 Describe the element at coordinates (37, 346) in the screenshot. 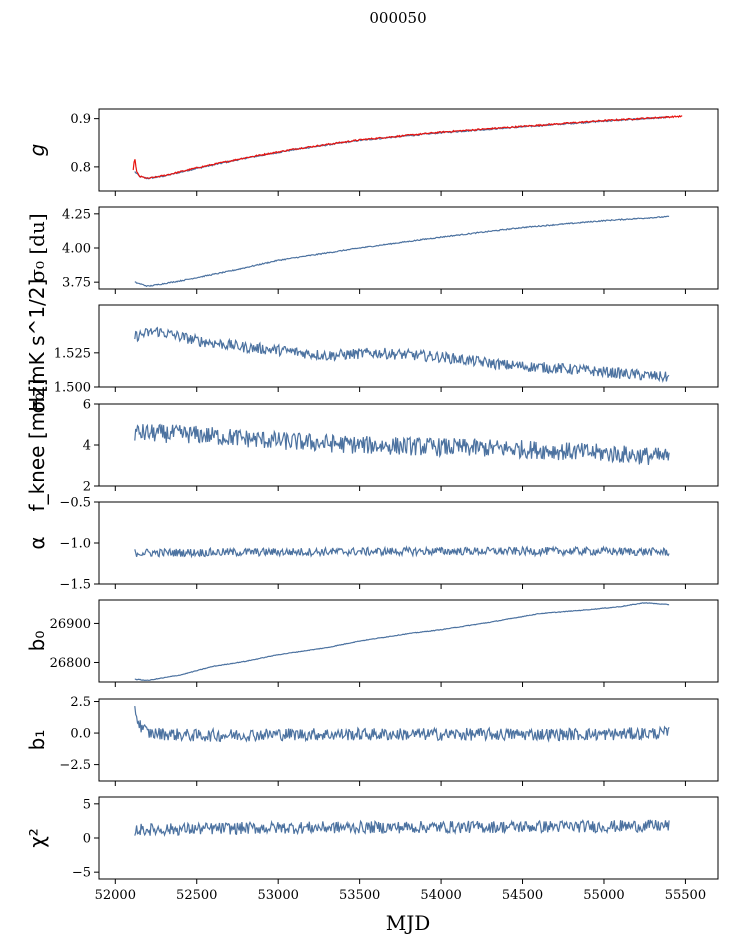

I see `y-axis-label-sigma0_mK: σ₀[mK s^1/2]` at that location.